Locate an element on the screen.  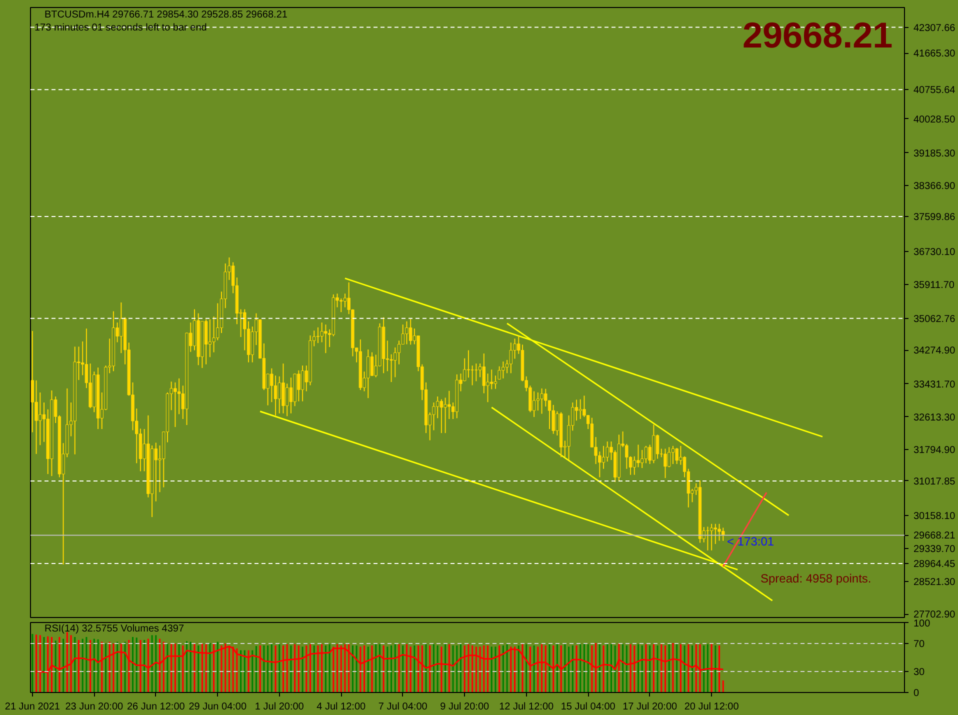
y-tick-label: 40755.64 is located at coordinates (935, 90).